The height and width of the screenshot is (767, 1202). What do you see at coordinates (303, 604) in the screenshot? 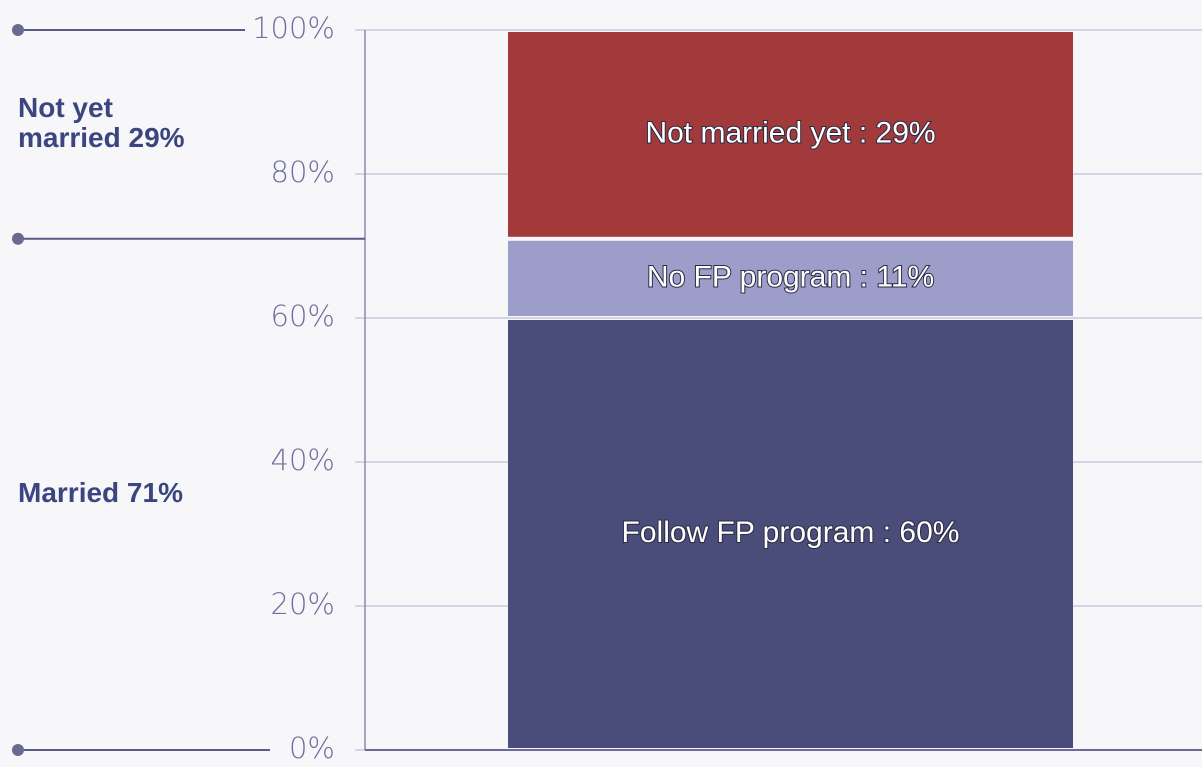
I see `y-tick-label: 20%` at bounding box center [303, 604].